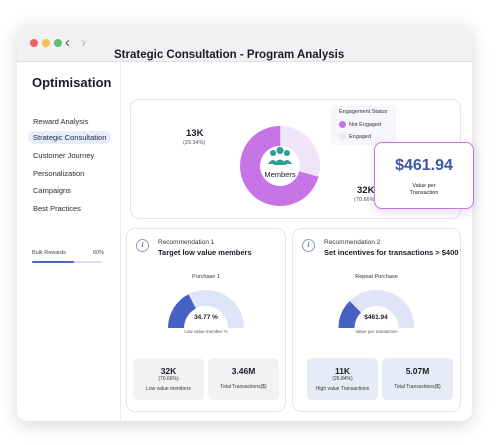 Image resolution: width=500 pixels, height=445 pixels. I want to click on value-per-transaction-amount: $461.94, so click(424, 165).